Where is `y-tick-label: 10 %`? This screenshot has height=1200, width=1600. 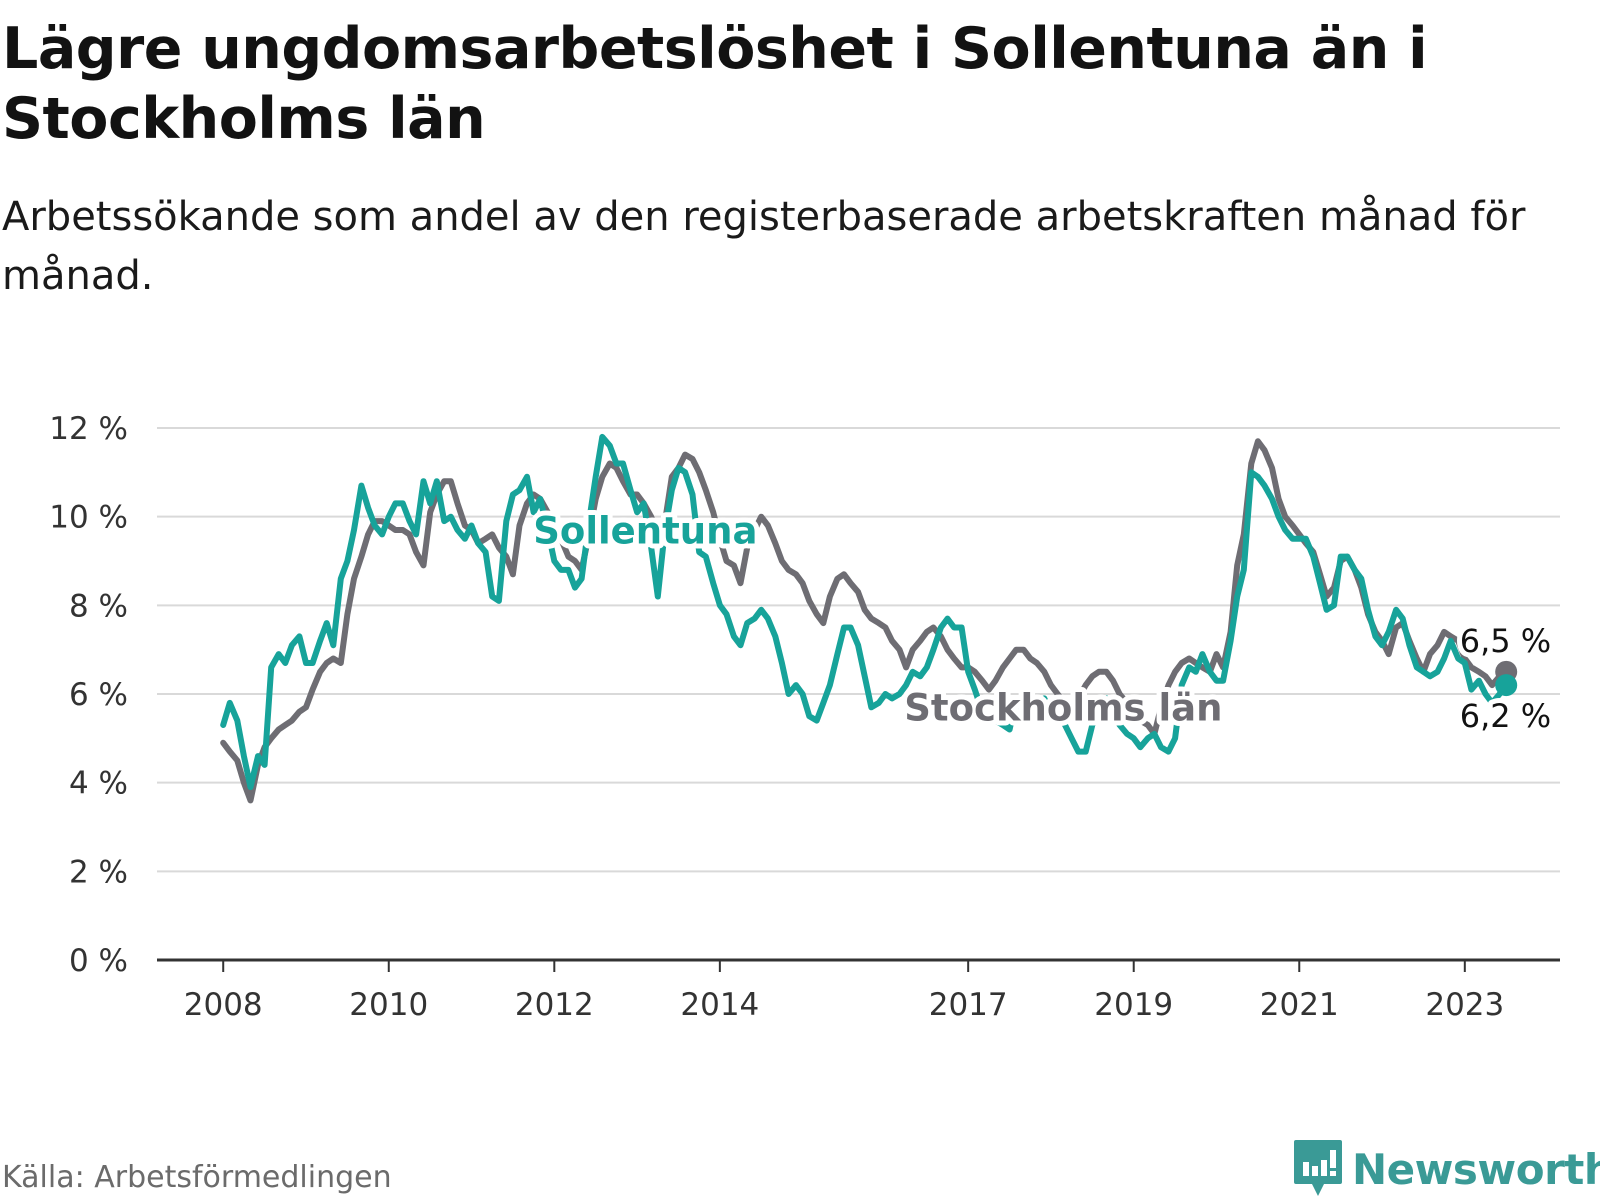
y-tick-label: 10 % is located at coordinates (88, 518).